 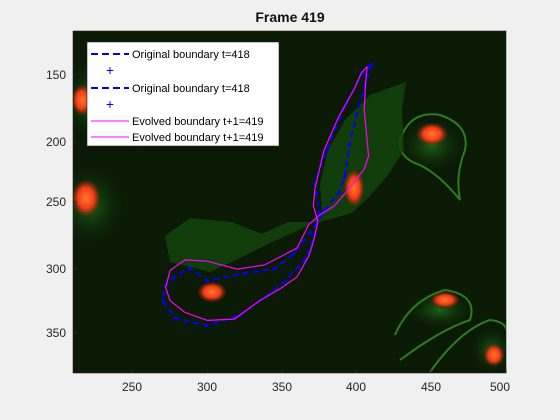 I want to click on x-tick-label: 350, so click(x=282, y=387).